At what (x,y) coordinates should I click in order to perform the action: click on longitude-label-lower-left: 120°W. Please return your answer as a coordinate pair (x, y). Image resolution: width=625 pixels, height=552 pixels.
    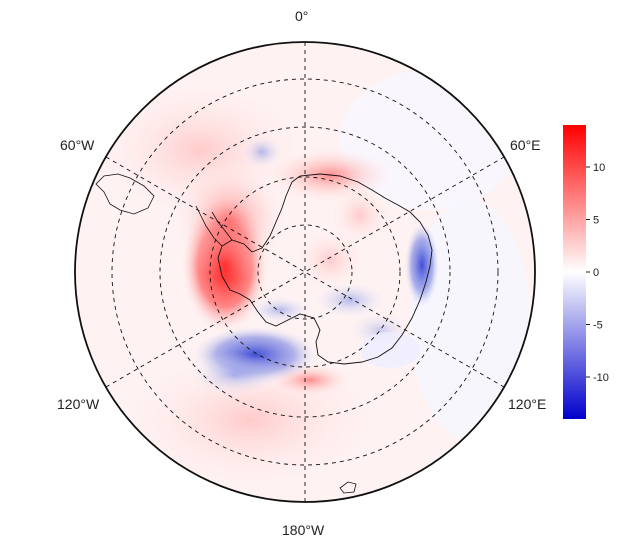
    Looking at the image, I should click on (78, 404).